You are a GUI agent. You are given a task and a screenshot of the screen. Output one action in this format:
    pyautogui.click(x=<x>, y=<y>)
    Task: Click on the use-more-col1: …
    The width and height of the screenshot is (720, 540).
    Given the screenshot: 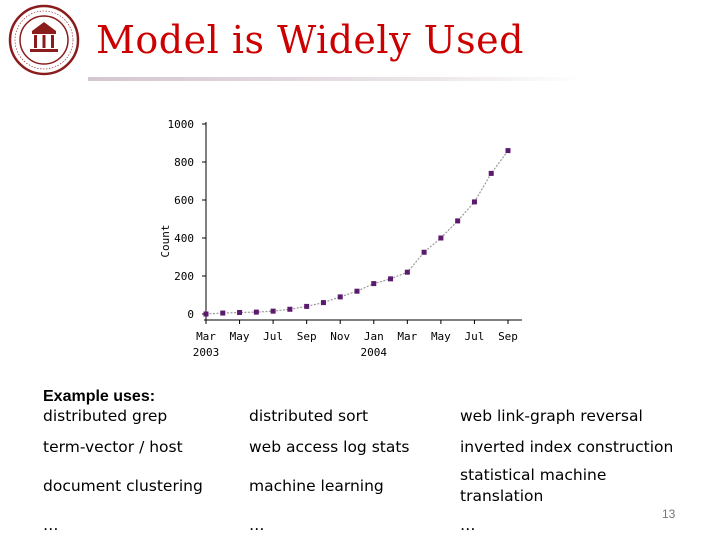 What is the action you would take?
    pyautogui.click(x=51, y=525)
    